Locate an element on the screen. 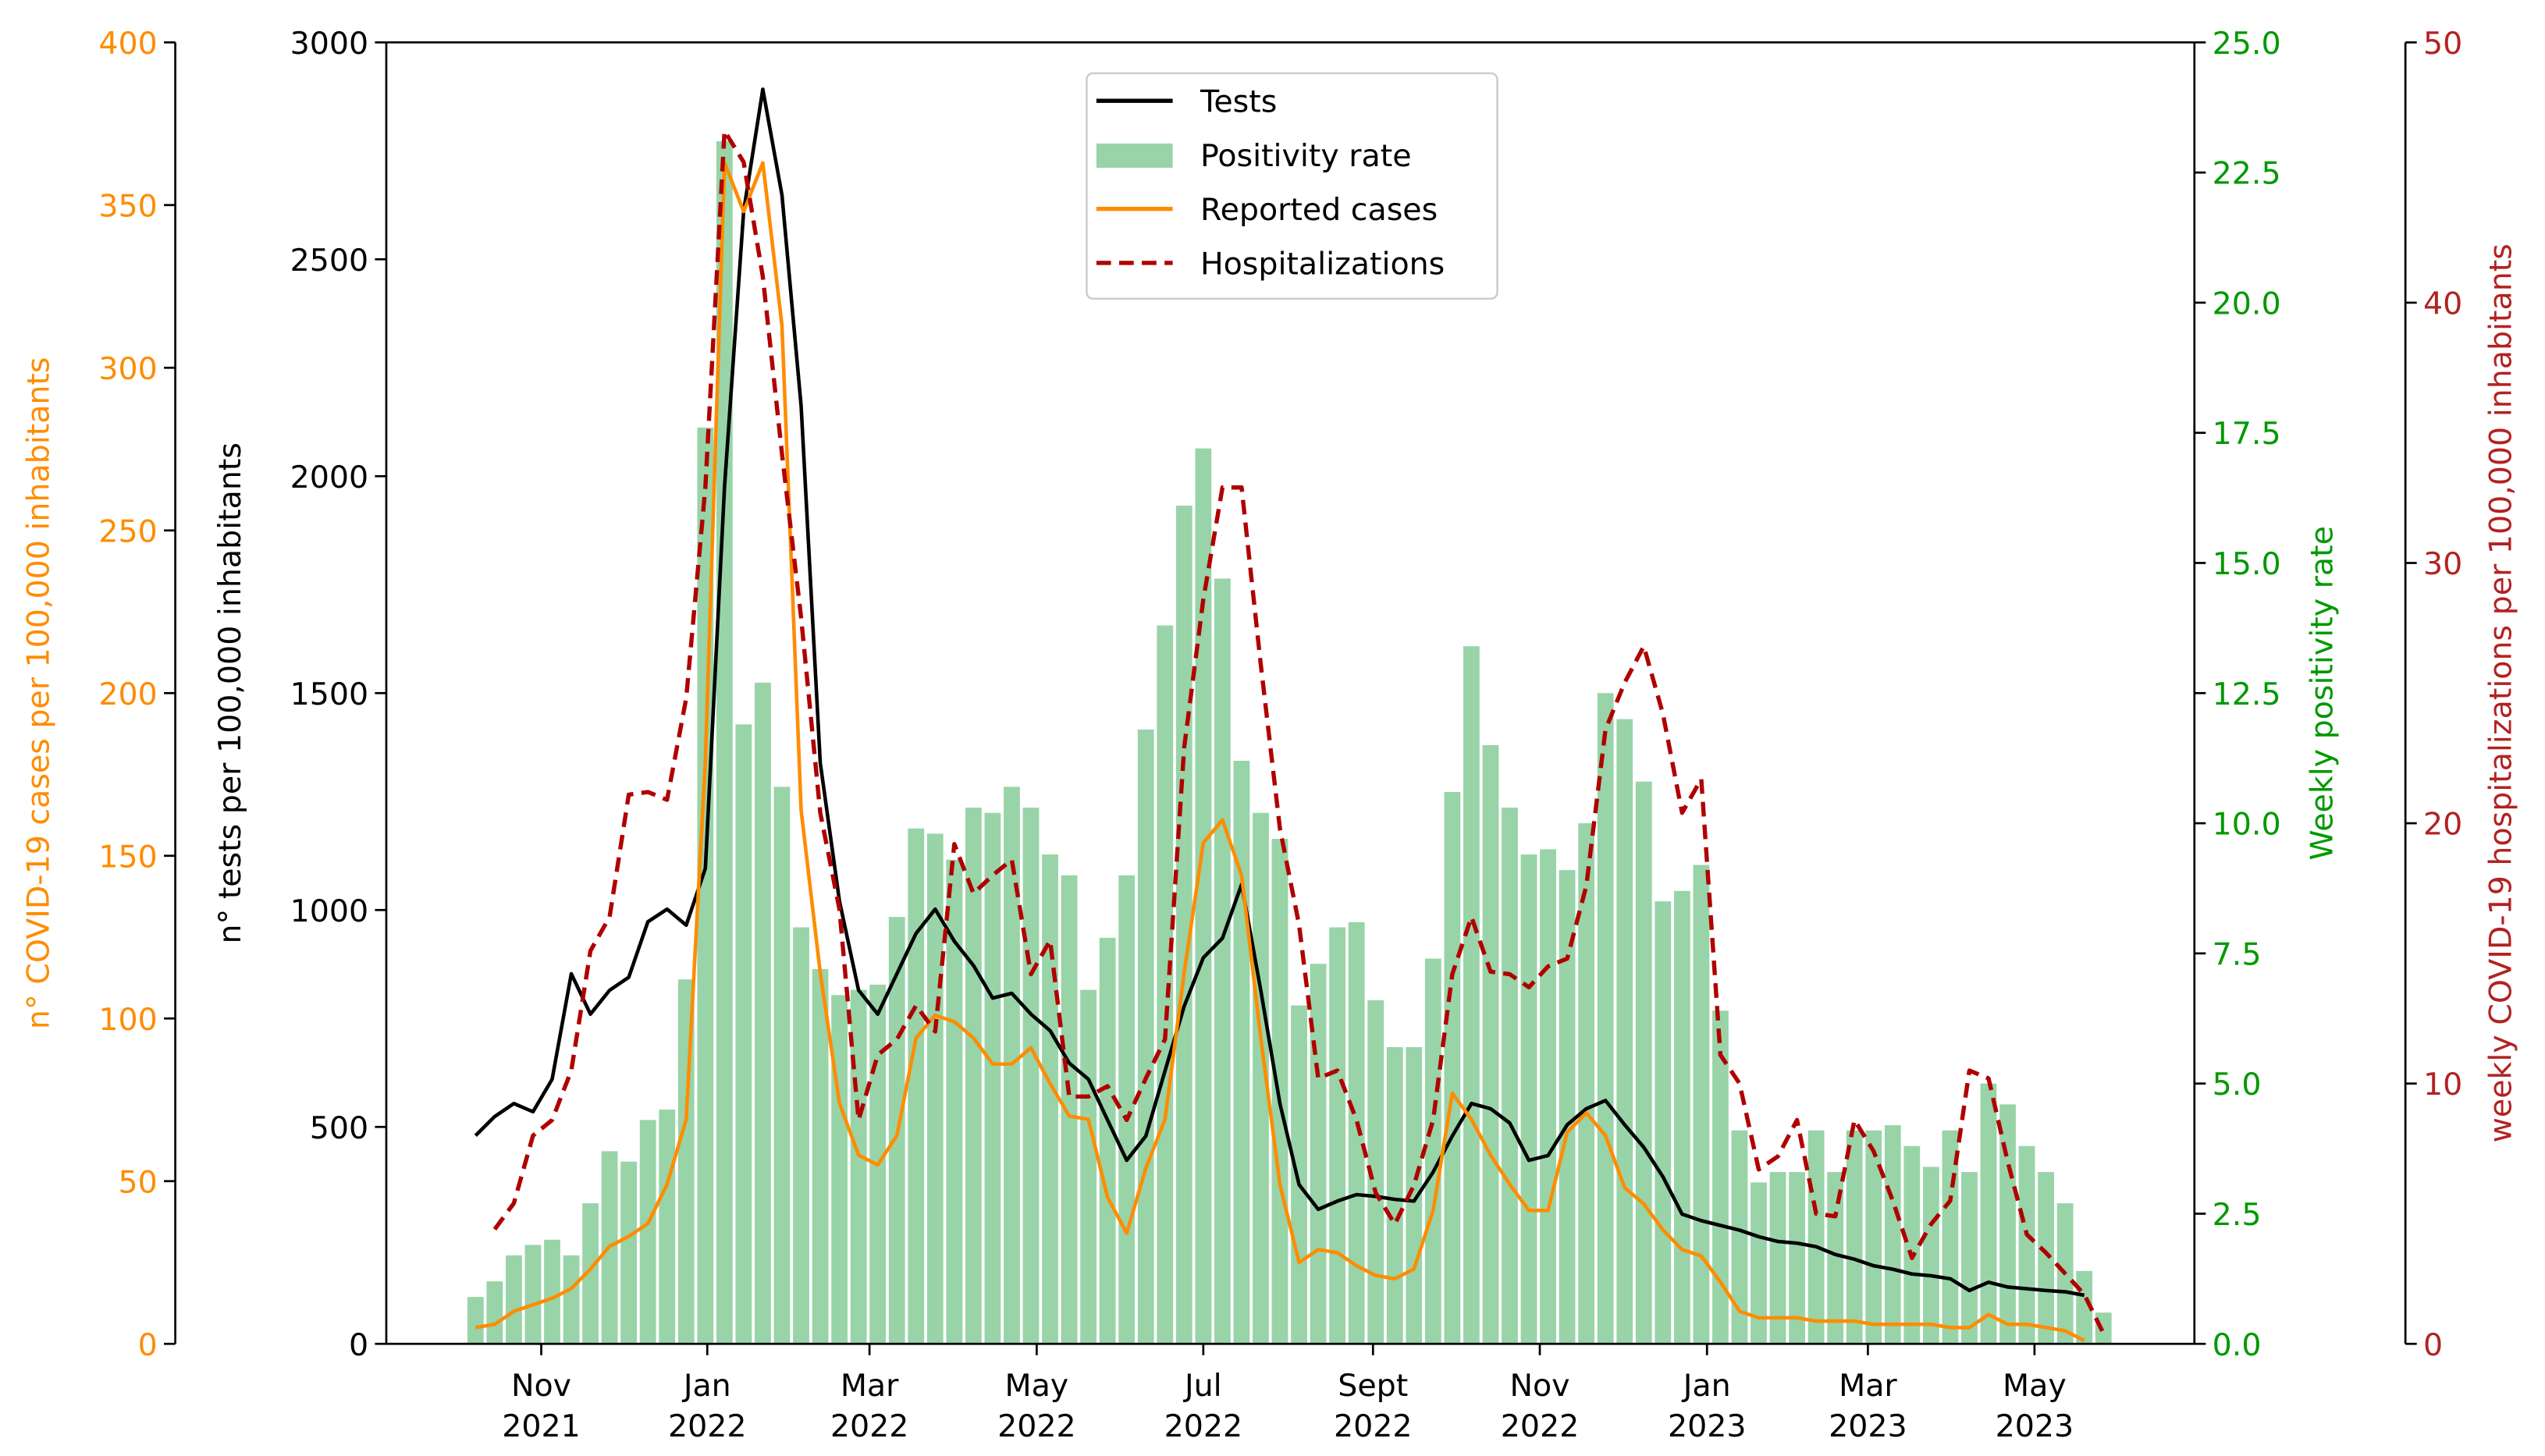  x-tick-label: Jul 2022 is located at coordinates (1203, 1406).